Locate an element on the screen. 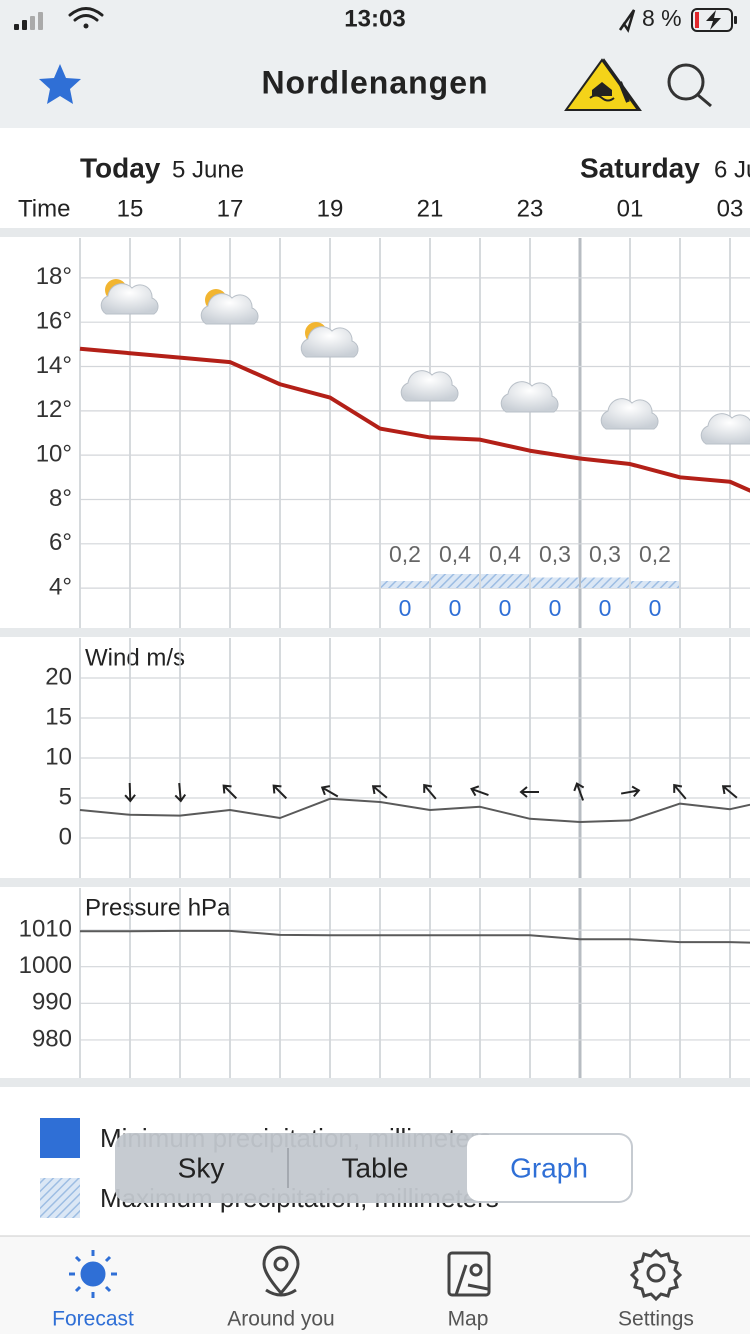 This screenshot has height=1334, width=750. switch-option-selected: Graph is located at coordinates (549, 1167).